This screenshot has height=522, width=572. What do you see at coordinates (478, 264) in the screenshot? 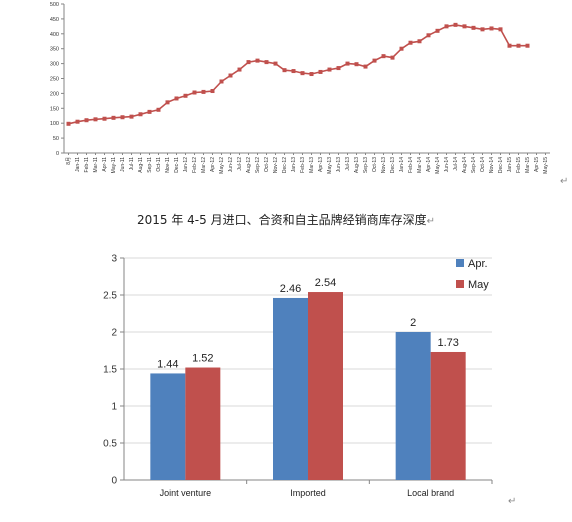
I see `legend-label-apr: Apr.` at bounding box center [478, 264].